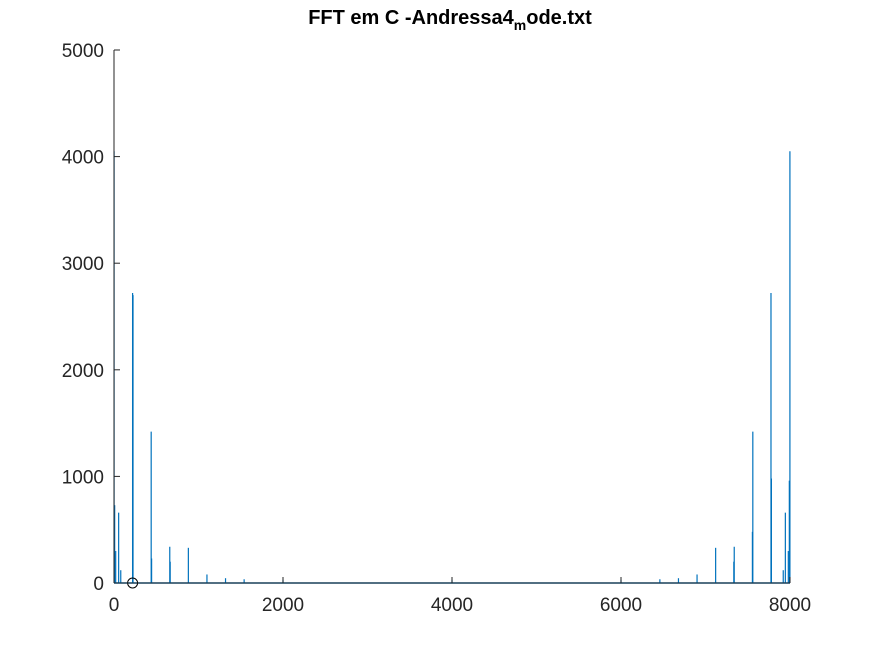  I want to click on y-tick-label: 4000, so click(83, 158).